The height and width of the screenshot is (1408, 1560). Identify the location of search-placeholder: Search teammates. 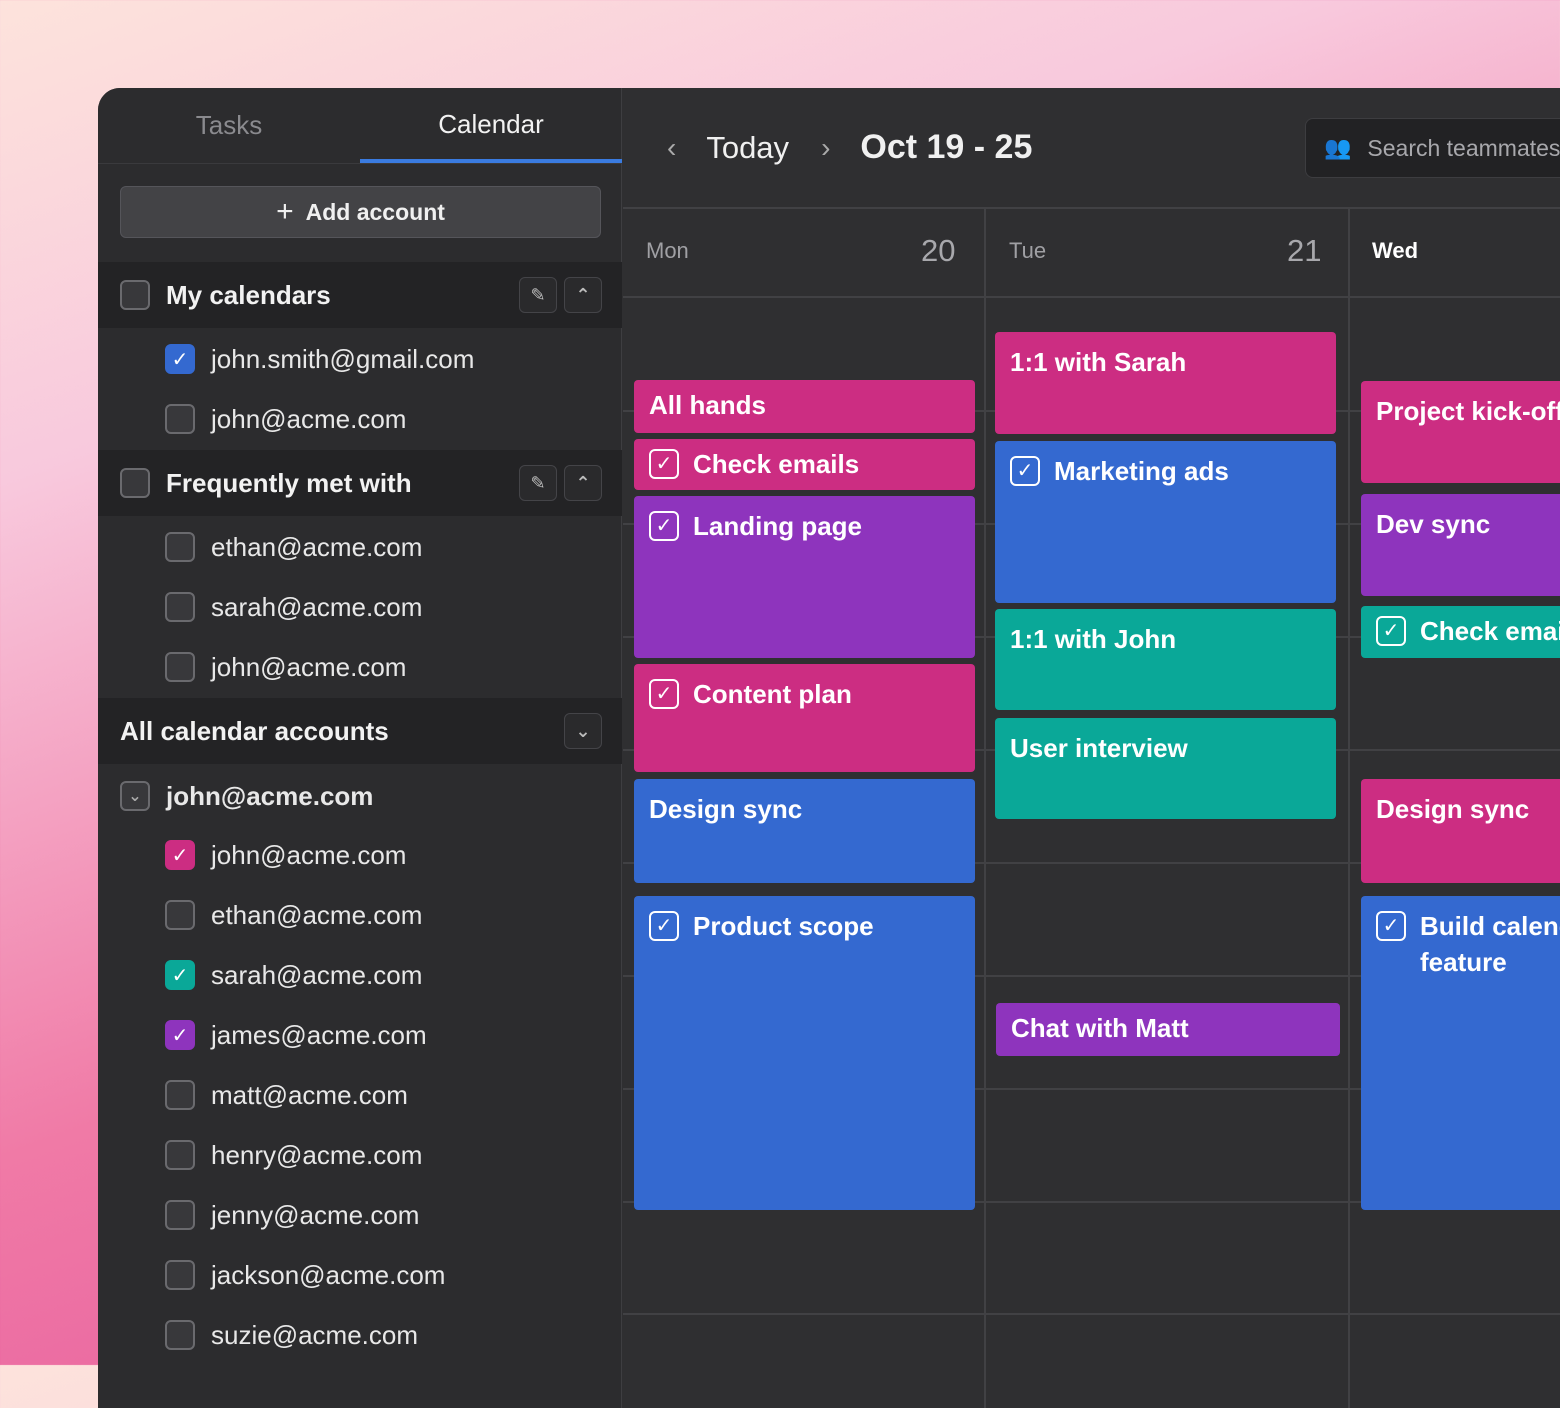
(1463, 147).